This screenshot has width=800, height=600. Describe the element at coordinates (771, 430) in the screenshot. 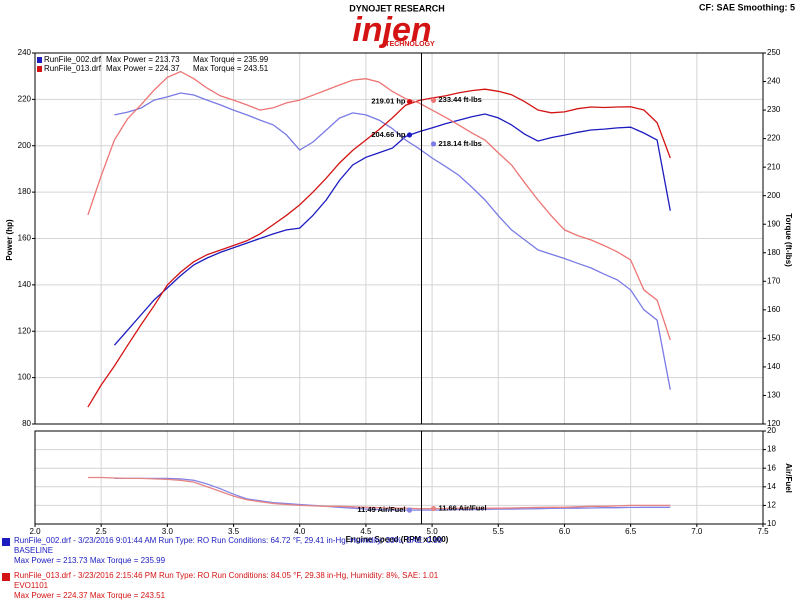

I see `y2-tick-label: 20` at that location.